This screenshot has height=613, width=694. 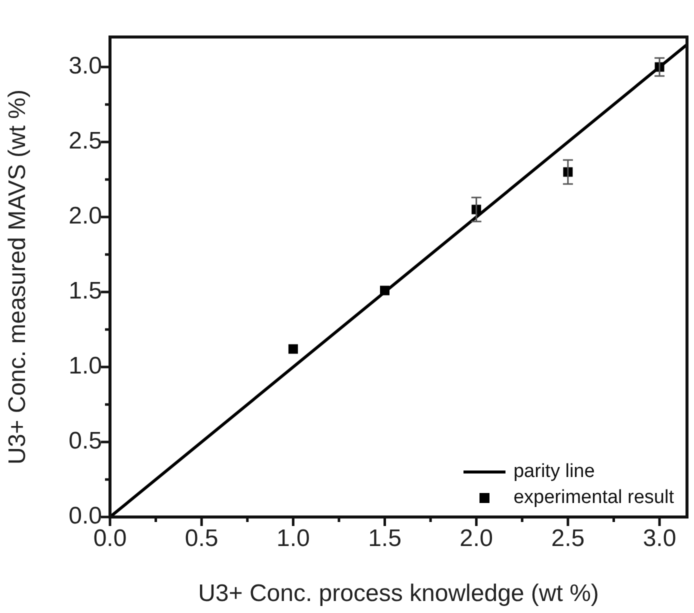 What do you see at coordinates (568, 538) in the screenshot?
I see `x-tick-label: 2.5` at bounding box center [568, 538].